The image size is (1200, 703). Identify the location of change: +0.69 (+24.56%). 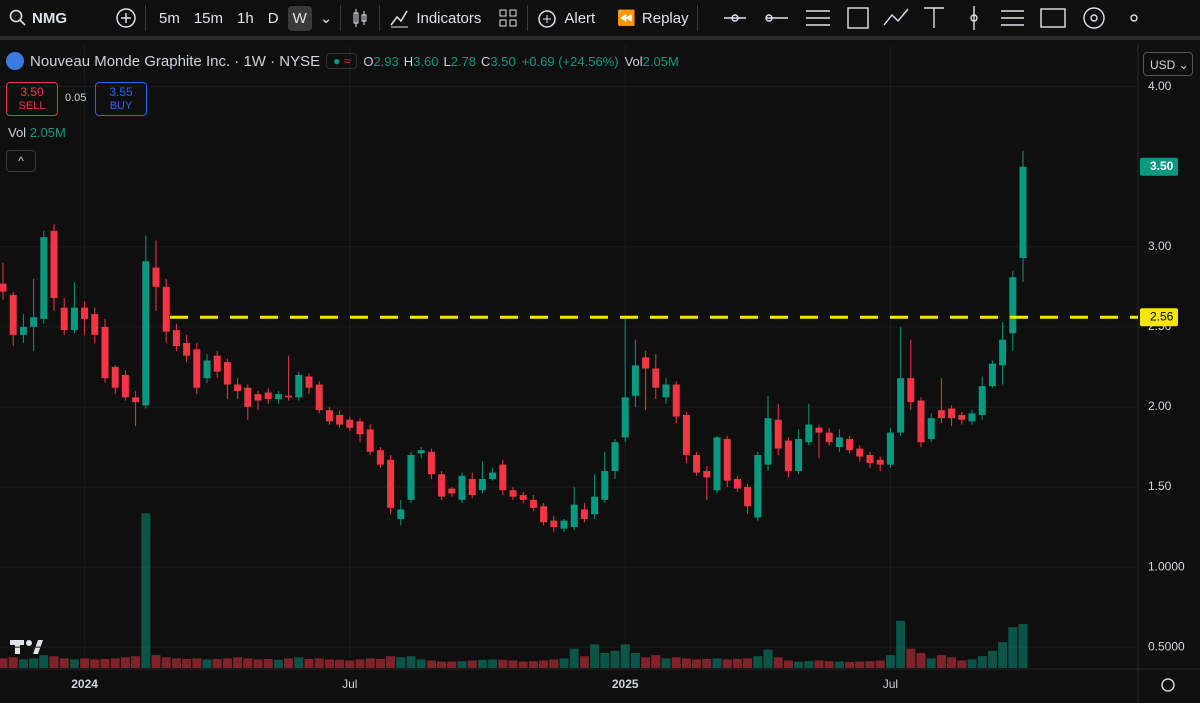
(570, 61).